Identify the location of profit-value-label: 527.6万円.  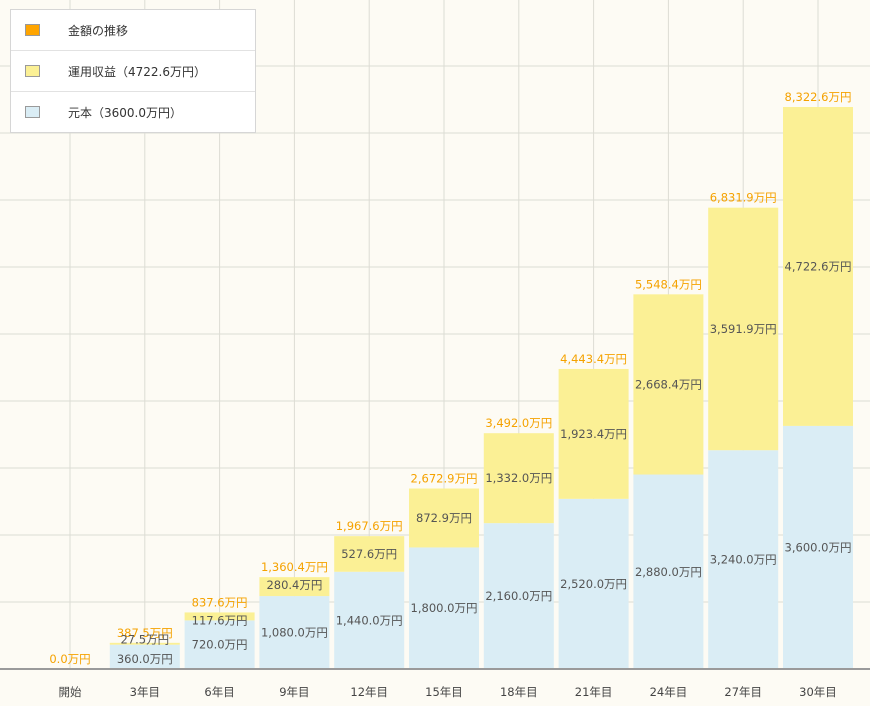
(369, 554).